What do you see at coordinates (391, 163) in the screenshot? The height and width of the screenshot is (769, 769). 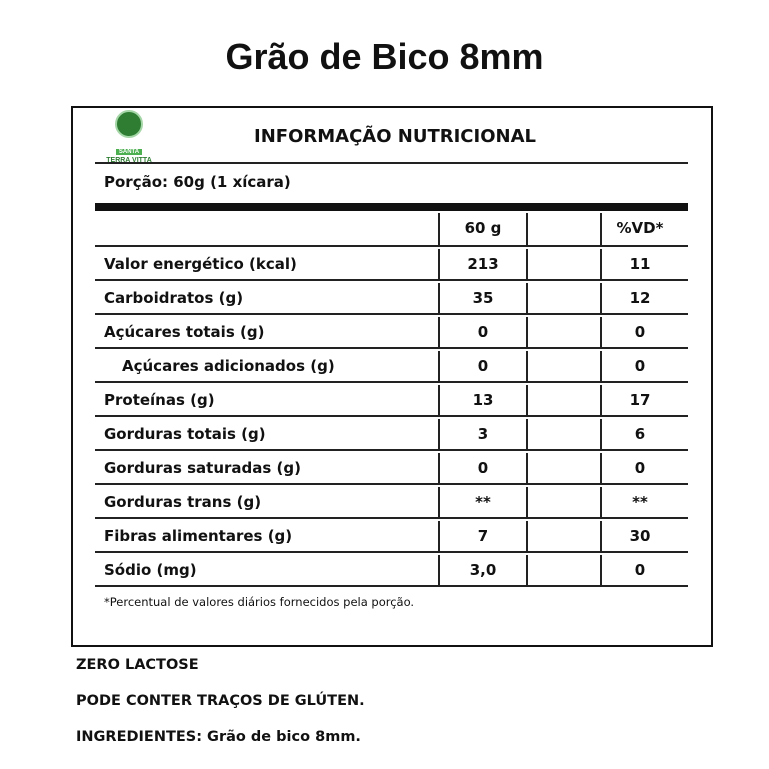 I see `divider` at bounding box center [391, 163].